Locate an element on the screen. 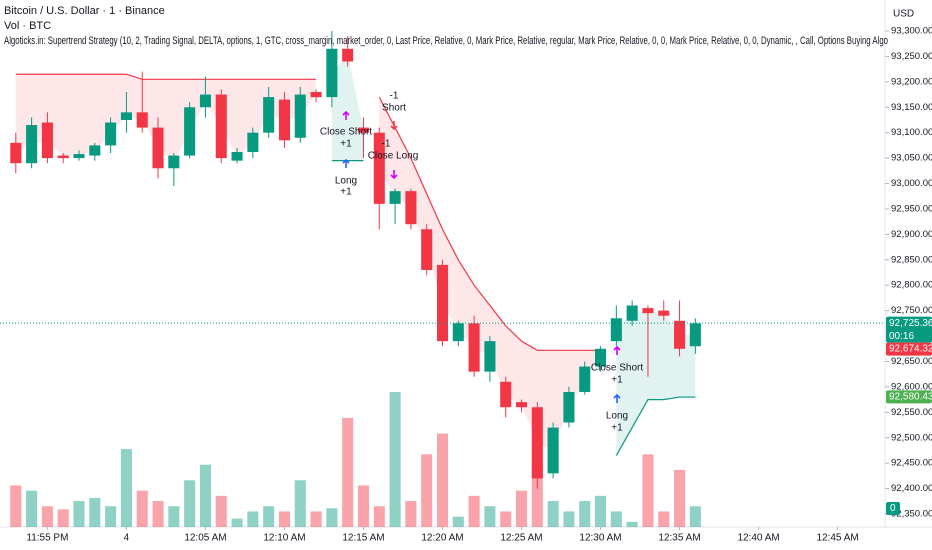 Image resolution: width=932 pixels, height=550 pixels. y-tick-label: 92,500.00 is located at coordinates (911, 437).